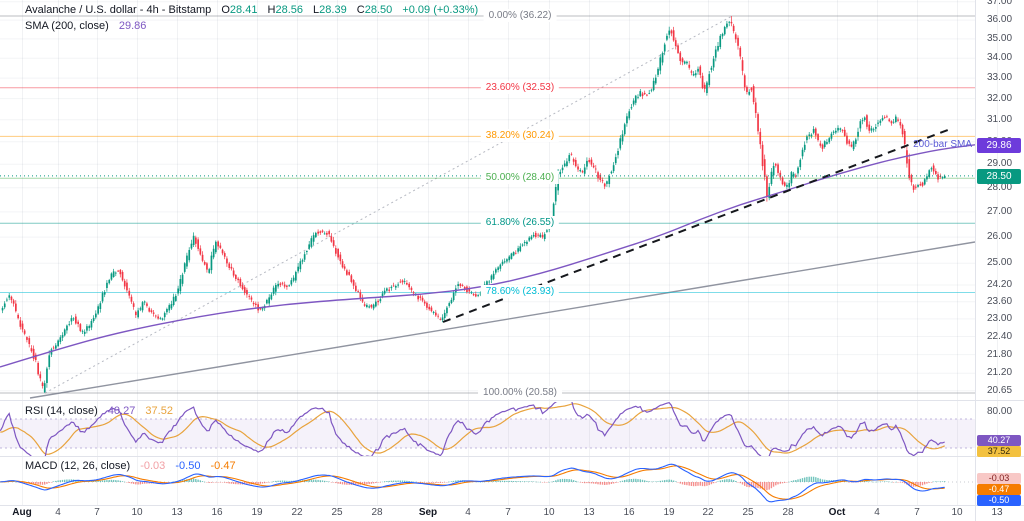  I want to click on rsi-axis-badge: 40.27, so click(999, 440).